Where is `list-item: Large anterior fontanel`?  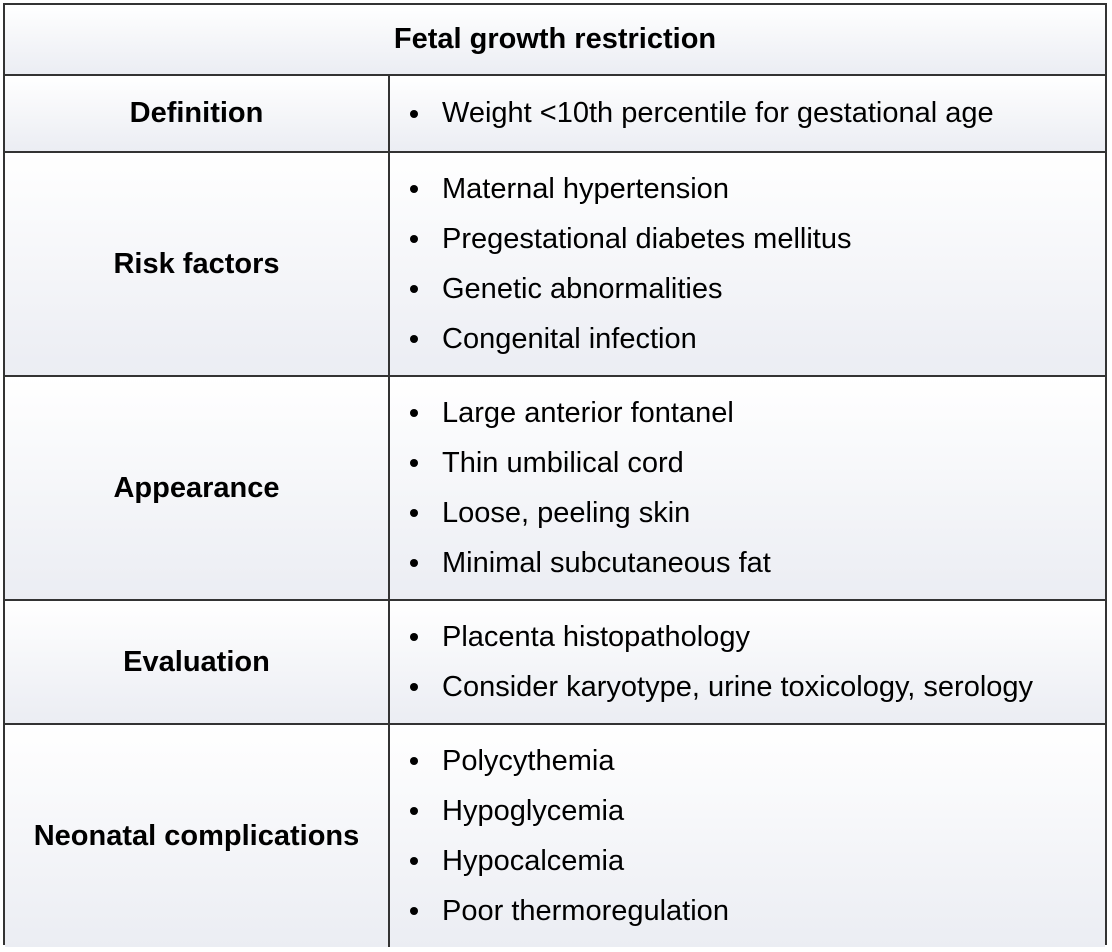
list-item: Large anterior fontanel is located at coordinates (756, 413).